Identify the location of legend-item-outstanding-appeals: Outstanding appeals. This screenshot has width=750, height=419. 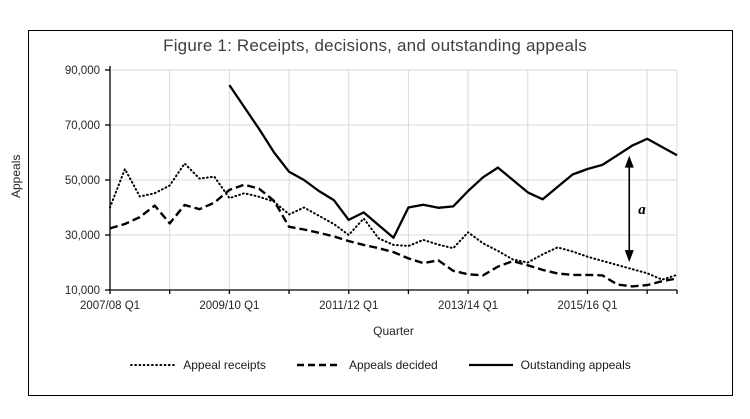
(549, 365).